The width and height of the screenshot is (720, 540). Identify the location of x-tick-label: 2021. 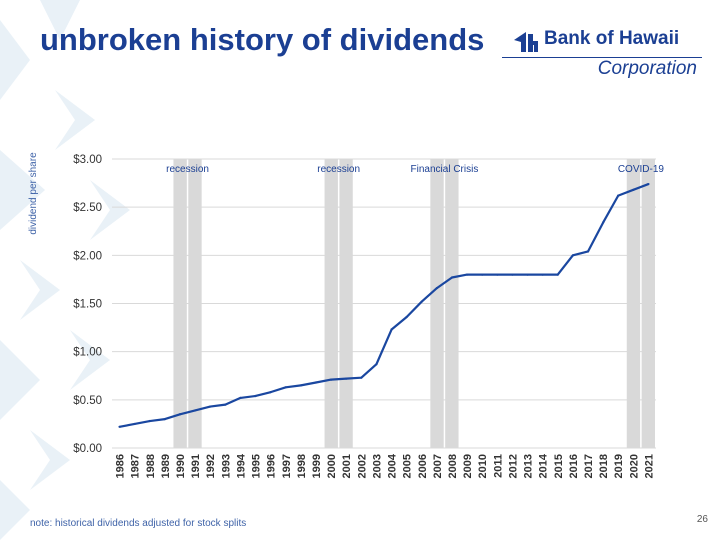
(649, 466).